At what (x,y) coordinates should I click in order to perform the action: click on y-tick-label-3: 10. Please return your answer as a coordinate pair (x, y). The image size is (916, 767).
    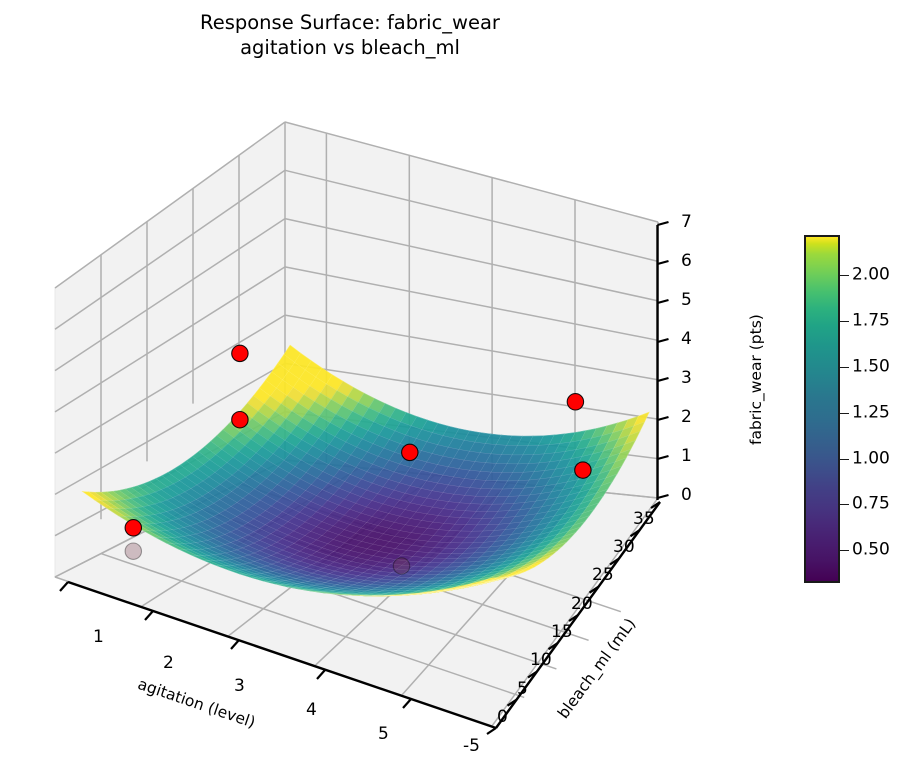
    Looking at the image, I should click on (541, 660).